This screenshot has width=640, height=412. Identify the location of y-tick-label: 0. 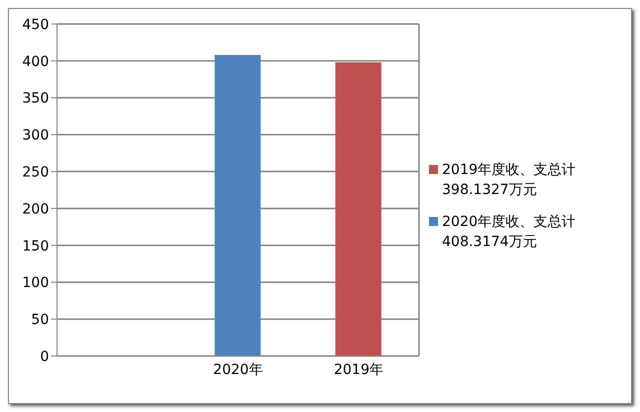
(44, 356).